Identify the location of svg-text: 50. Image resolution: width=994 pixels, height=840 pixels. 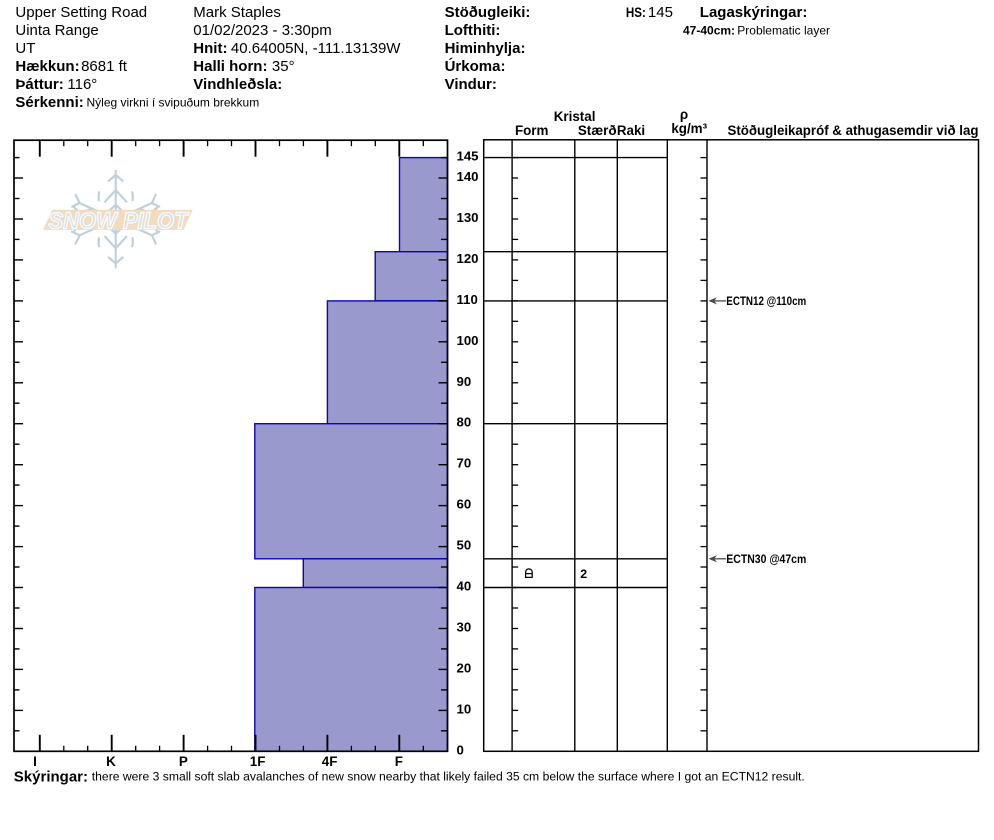
(464, 545).